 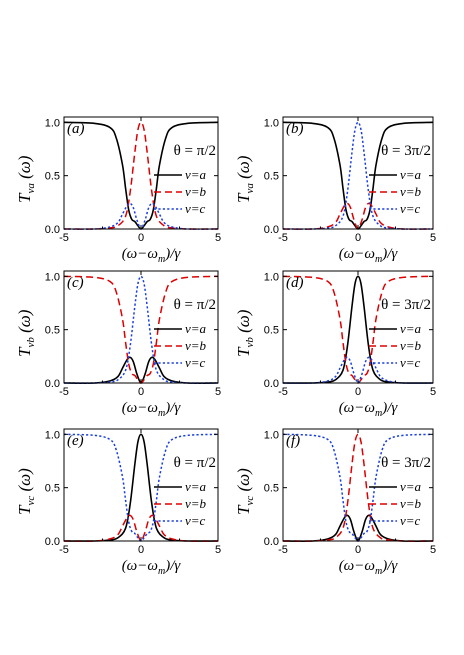 What do you see at coordinates (293, 441) in the screenshot?
I see `panel-label: (f)` at bounding box center [293, 441].